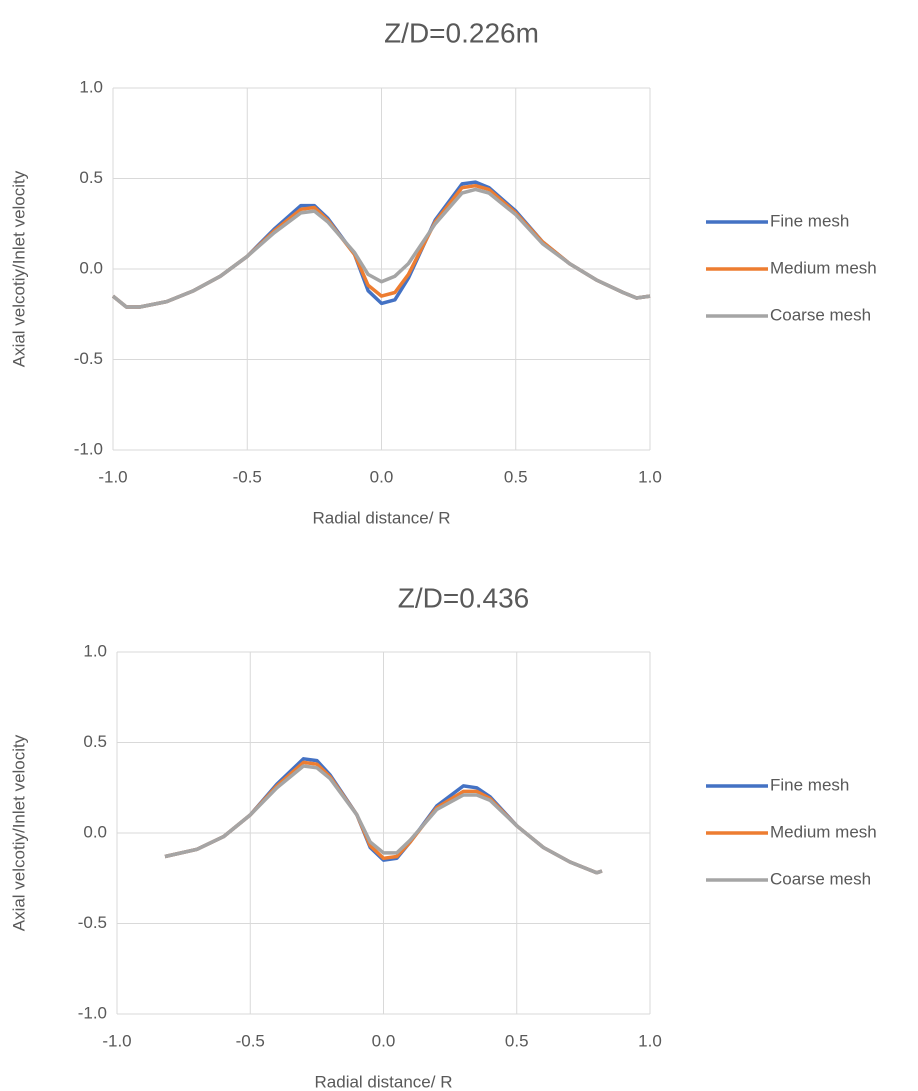  What do you see at coordinates (464, 597) in the screenshot?
I see `chart-title: Z/D=0.436` at bounding box center [464, 597].